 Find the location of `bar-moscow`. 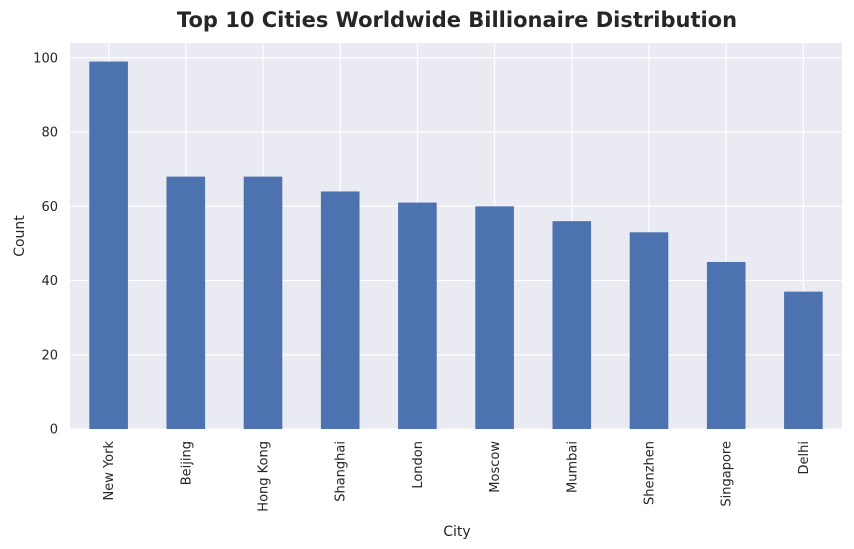

bar-moscow is located at coordinates (494, 317).